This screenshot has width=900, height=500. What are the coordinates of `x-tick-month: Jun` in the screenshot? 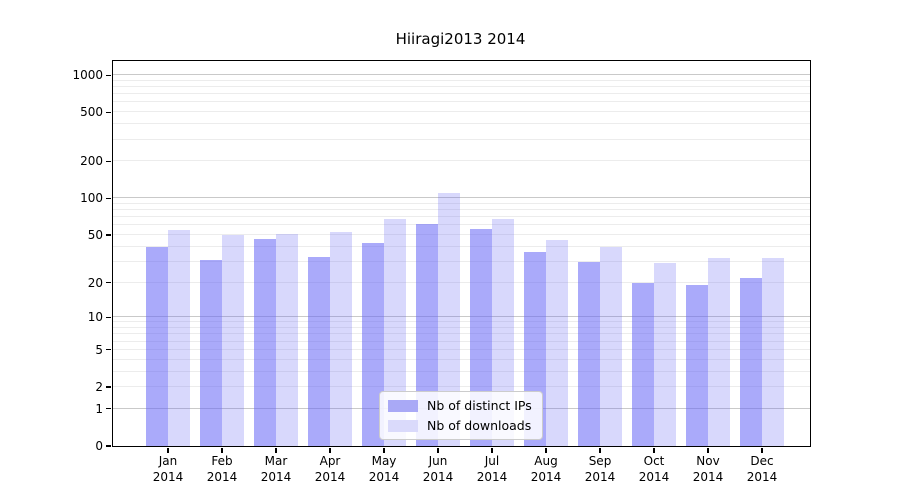 It's located at (438, 461).